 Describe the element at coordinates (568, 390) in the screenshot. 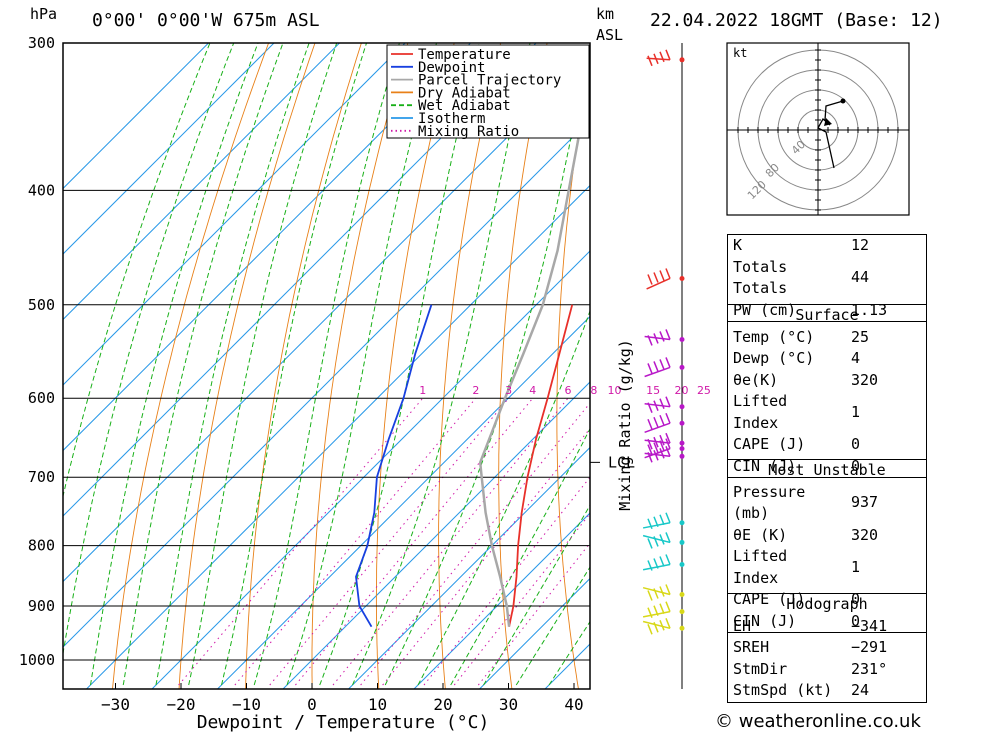

I see `mixing-ratio-tick-label: 6` at that location.